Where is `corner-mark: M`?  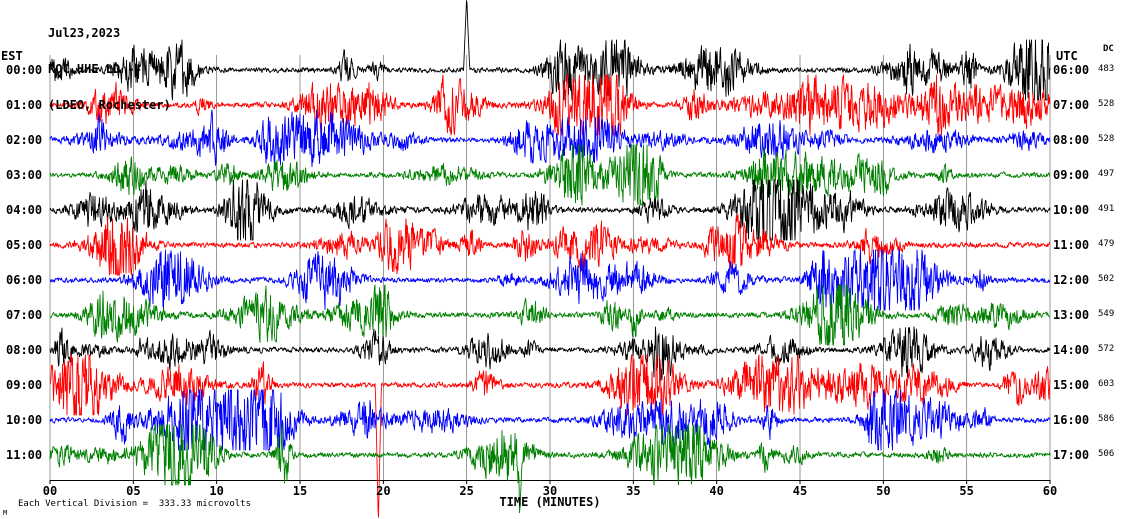
corner-mark: M is located at coordinates (5, 513).